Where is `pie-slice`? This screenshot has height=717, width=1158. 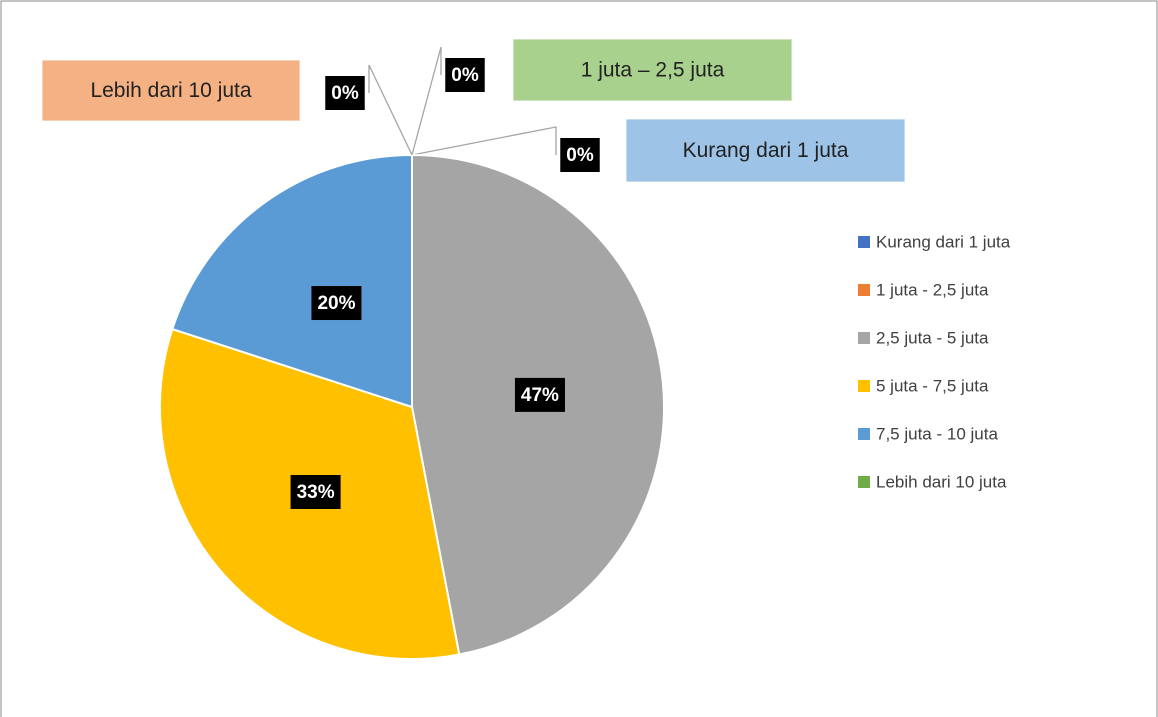 pie-slice is located at coordinates (292, 281).